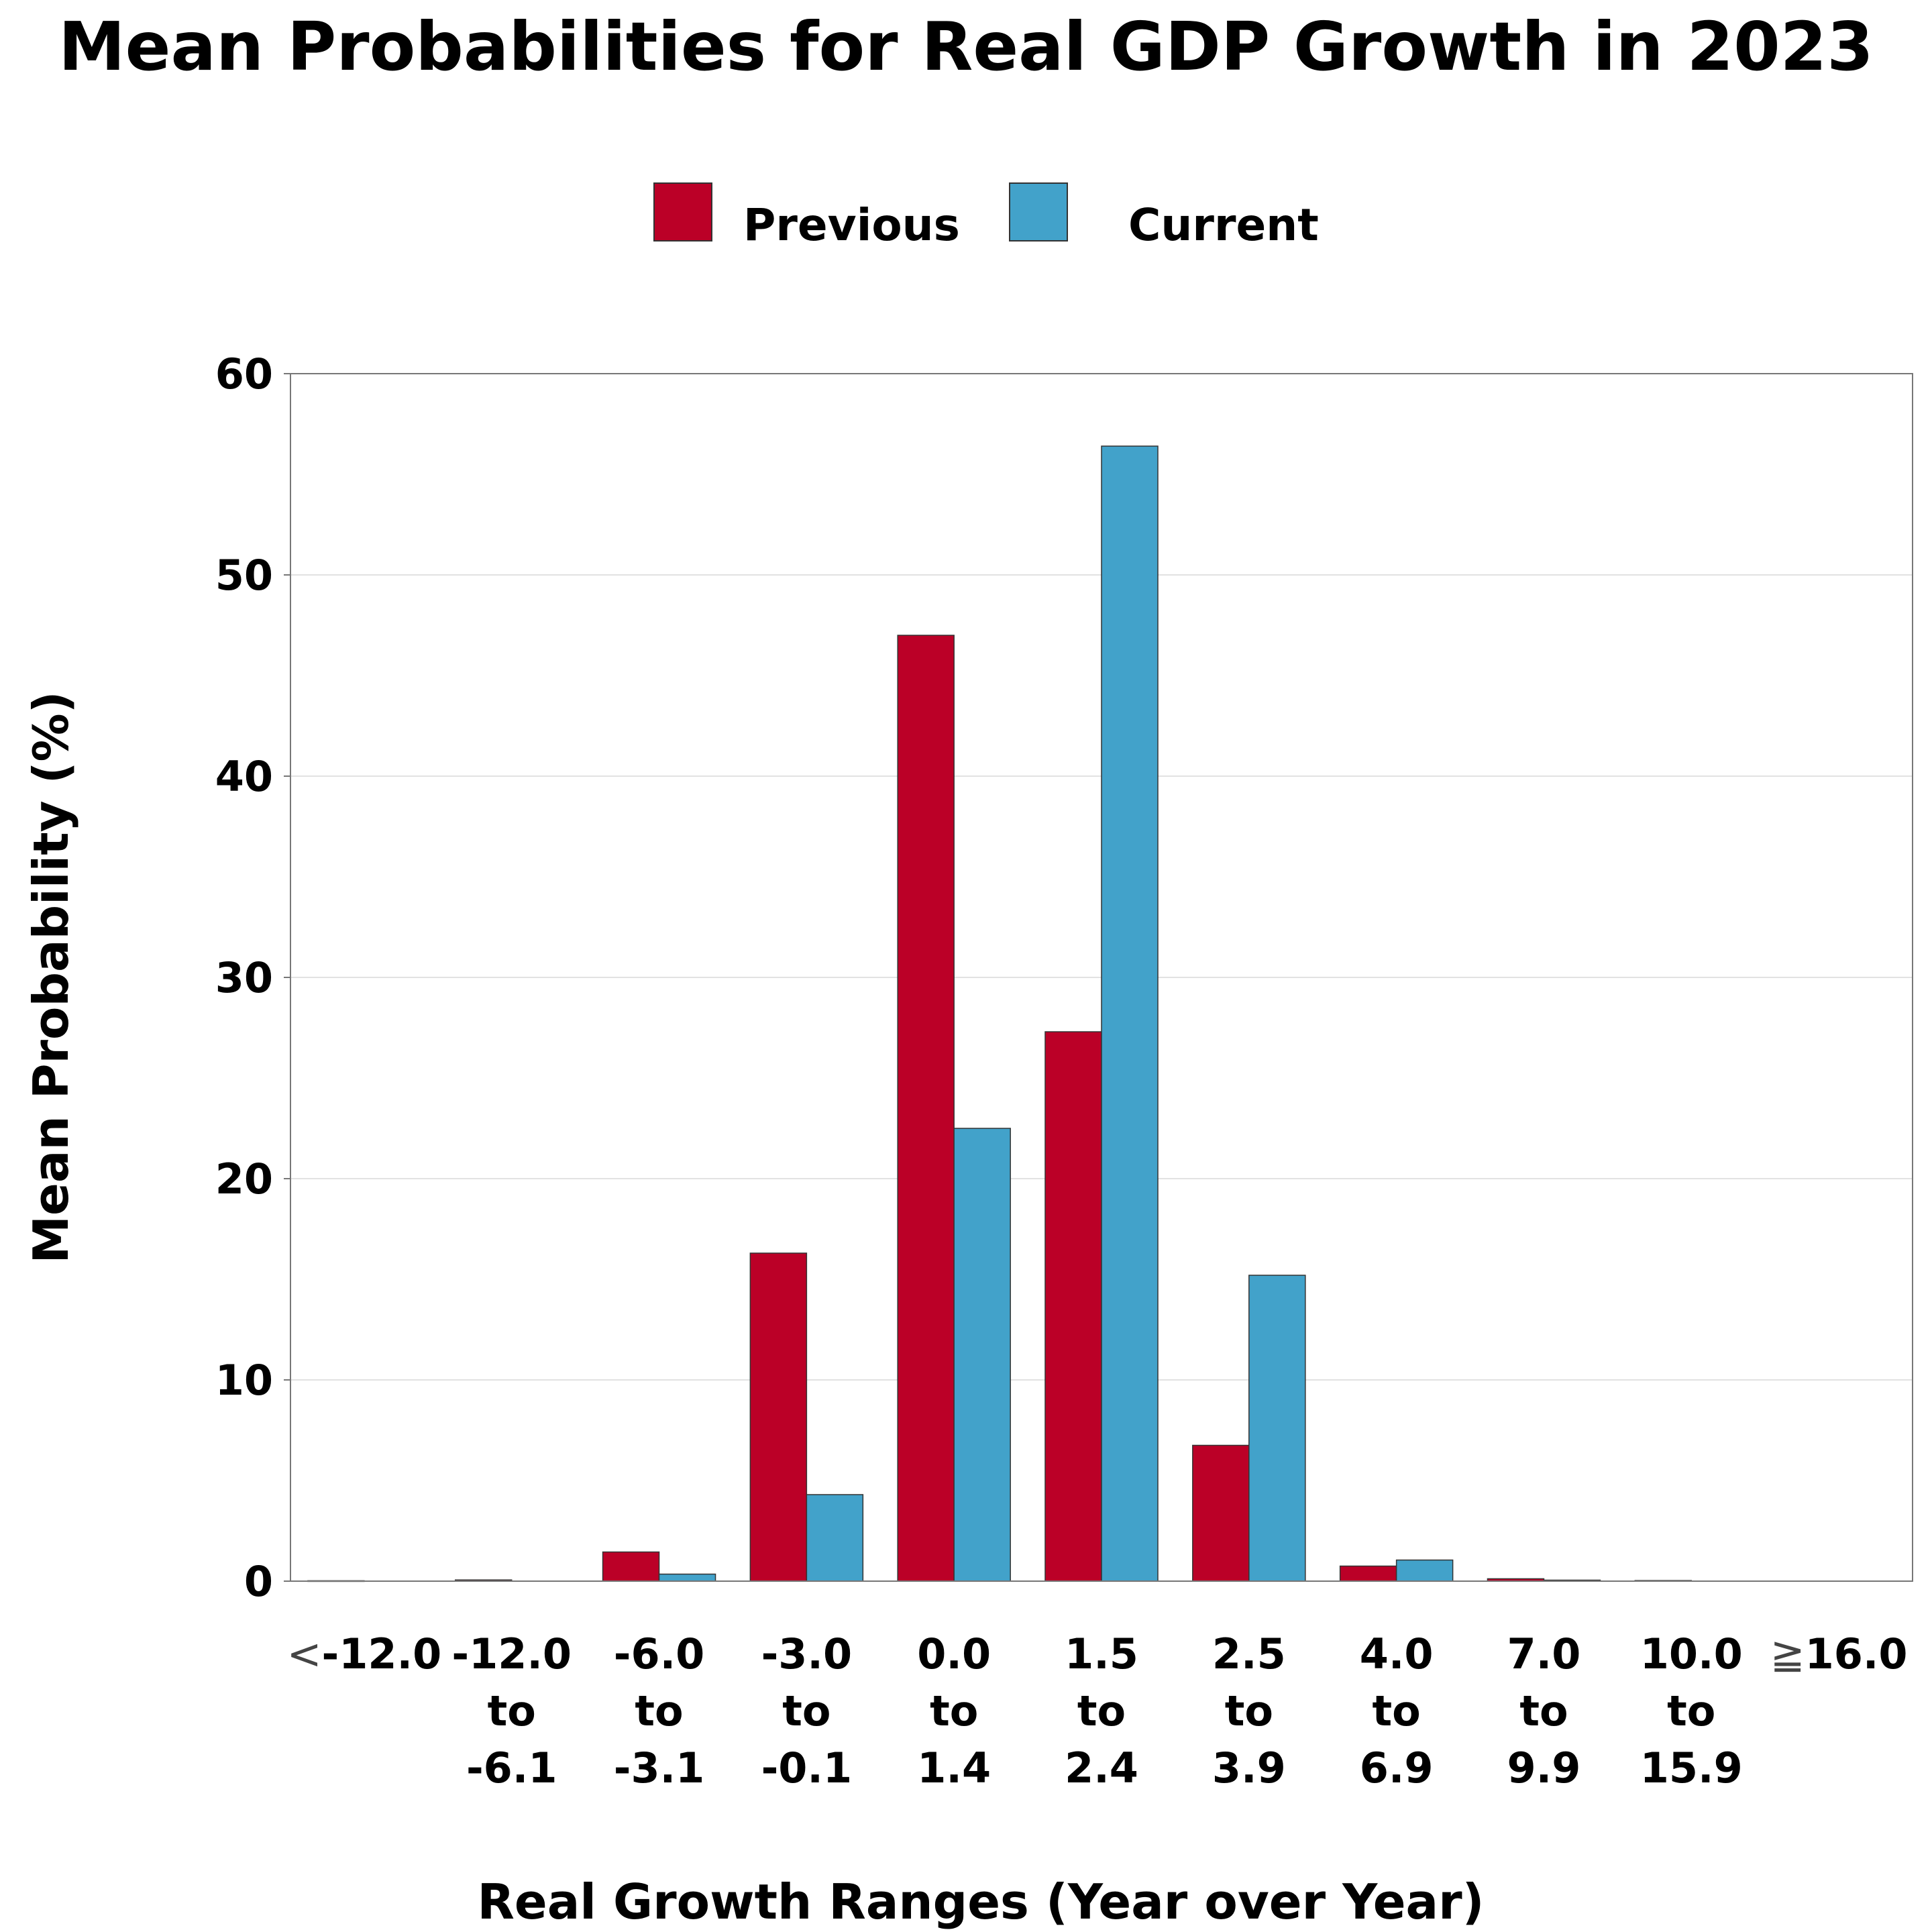  I want to click on x-category-label: -3.0 to -0.1, so click(807, 1710).